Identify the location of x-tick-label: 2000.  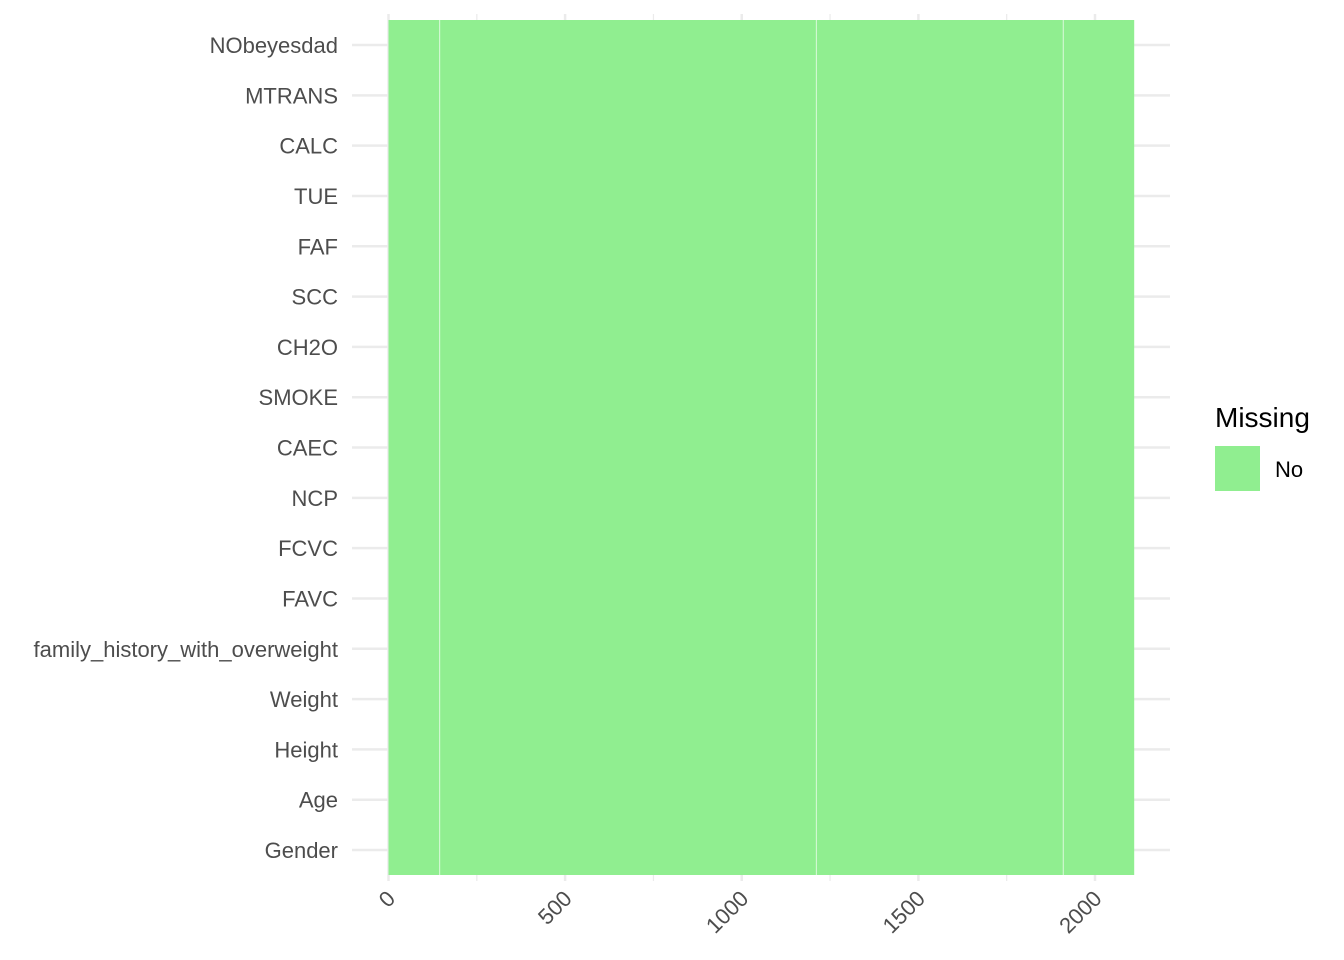
(1080, 912).